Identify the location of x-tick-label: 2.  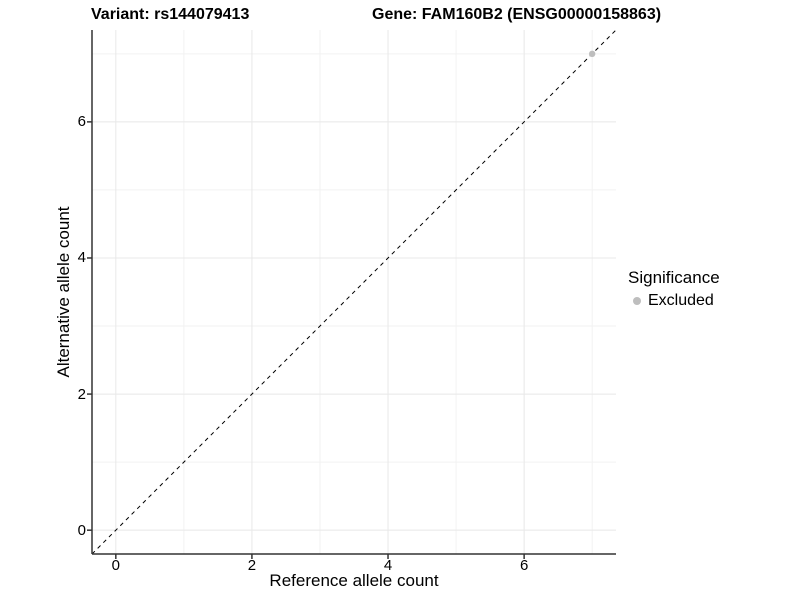
(252, 565).